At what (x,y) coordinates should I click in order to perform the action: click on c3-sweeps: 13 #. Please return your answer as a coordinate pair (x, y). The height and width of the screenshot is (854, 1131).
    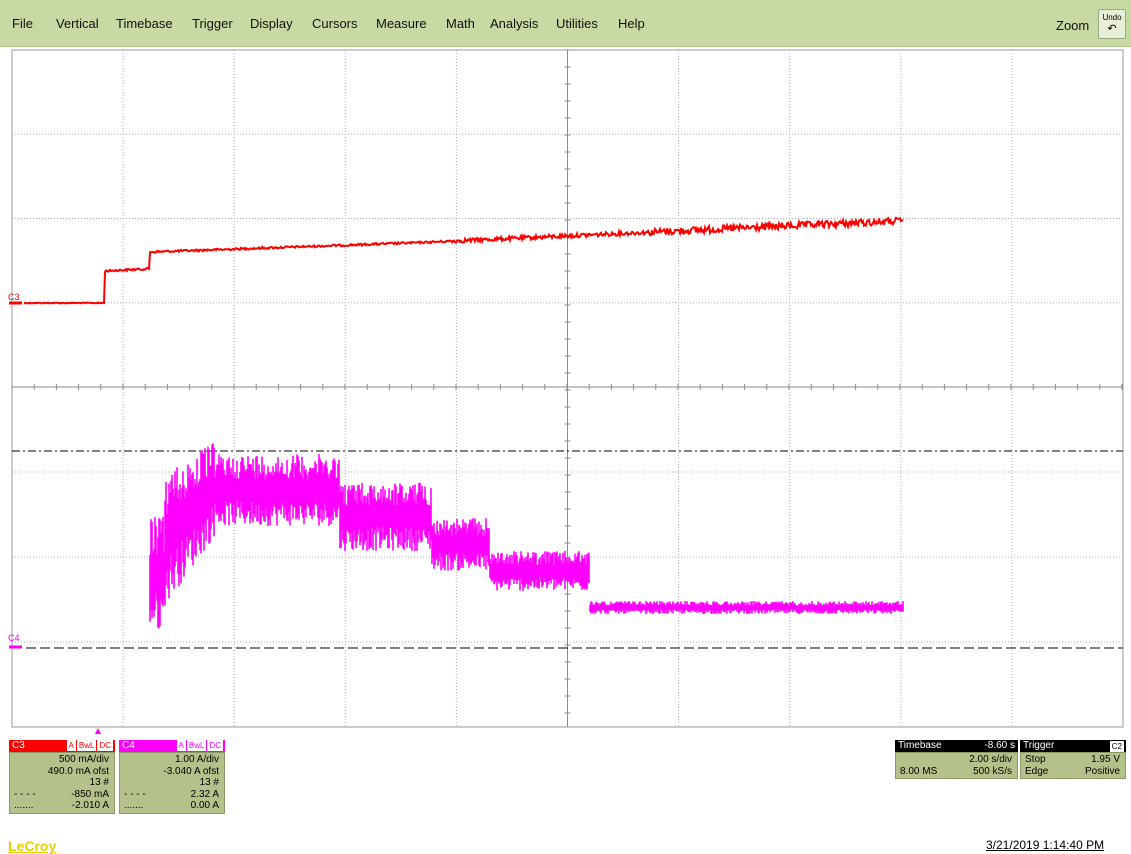
    Looking at the image, I should click on (99, 782).